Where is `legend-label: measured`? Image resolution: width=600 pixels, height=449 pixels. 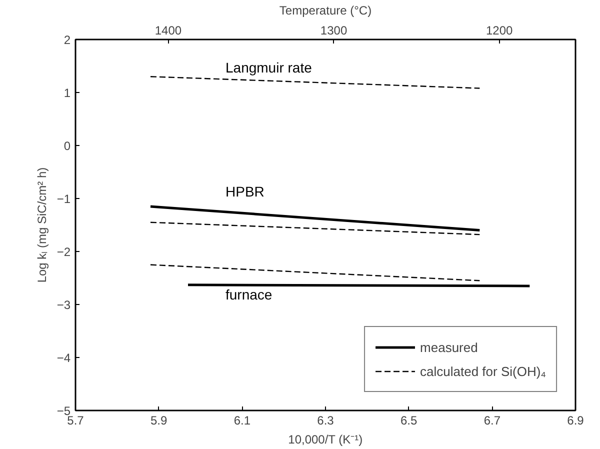
legend-label: measured is located at coordinates (449, 347).